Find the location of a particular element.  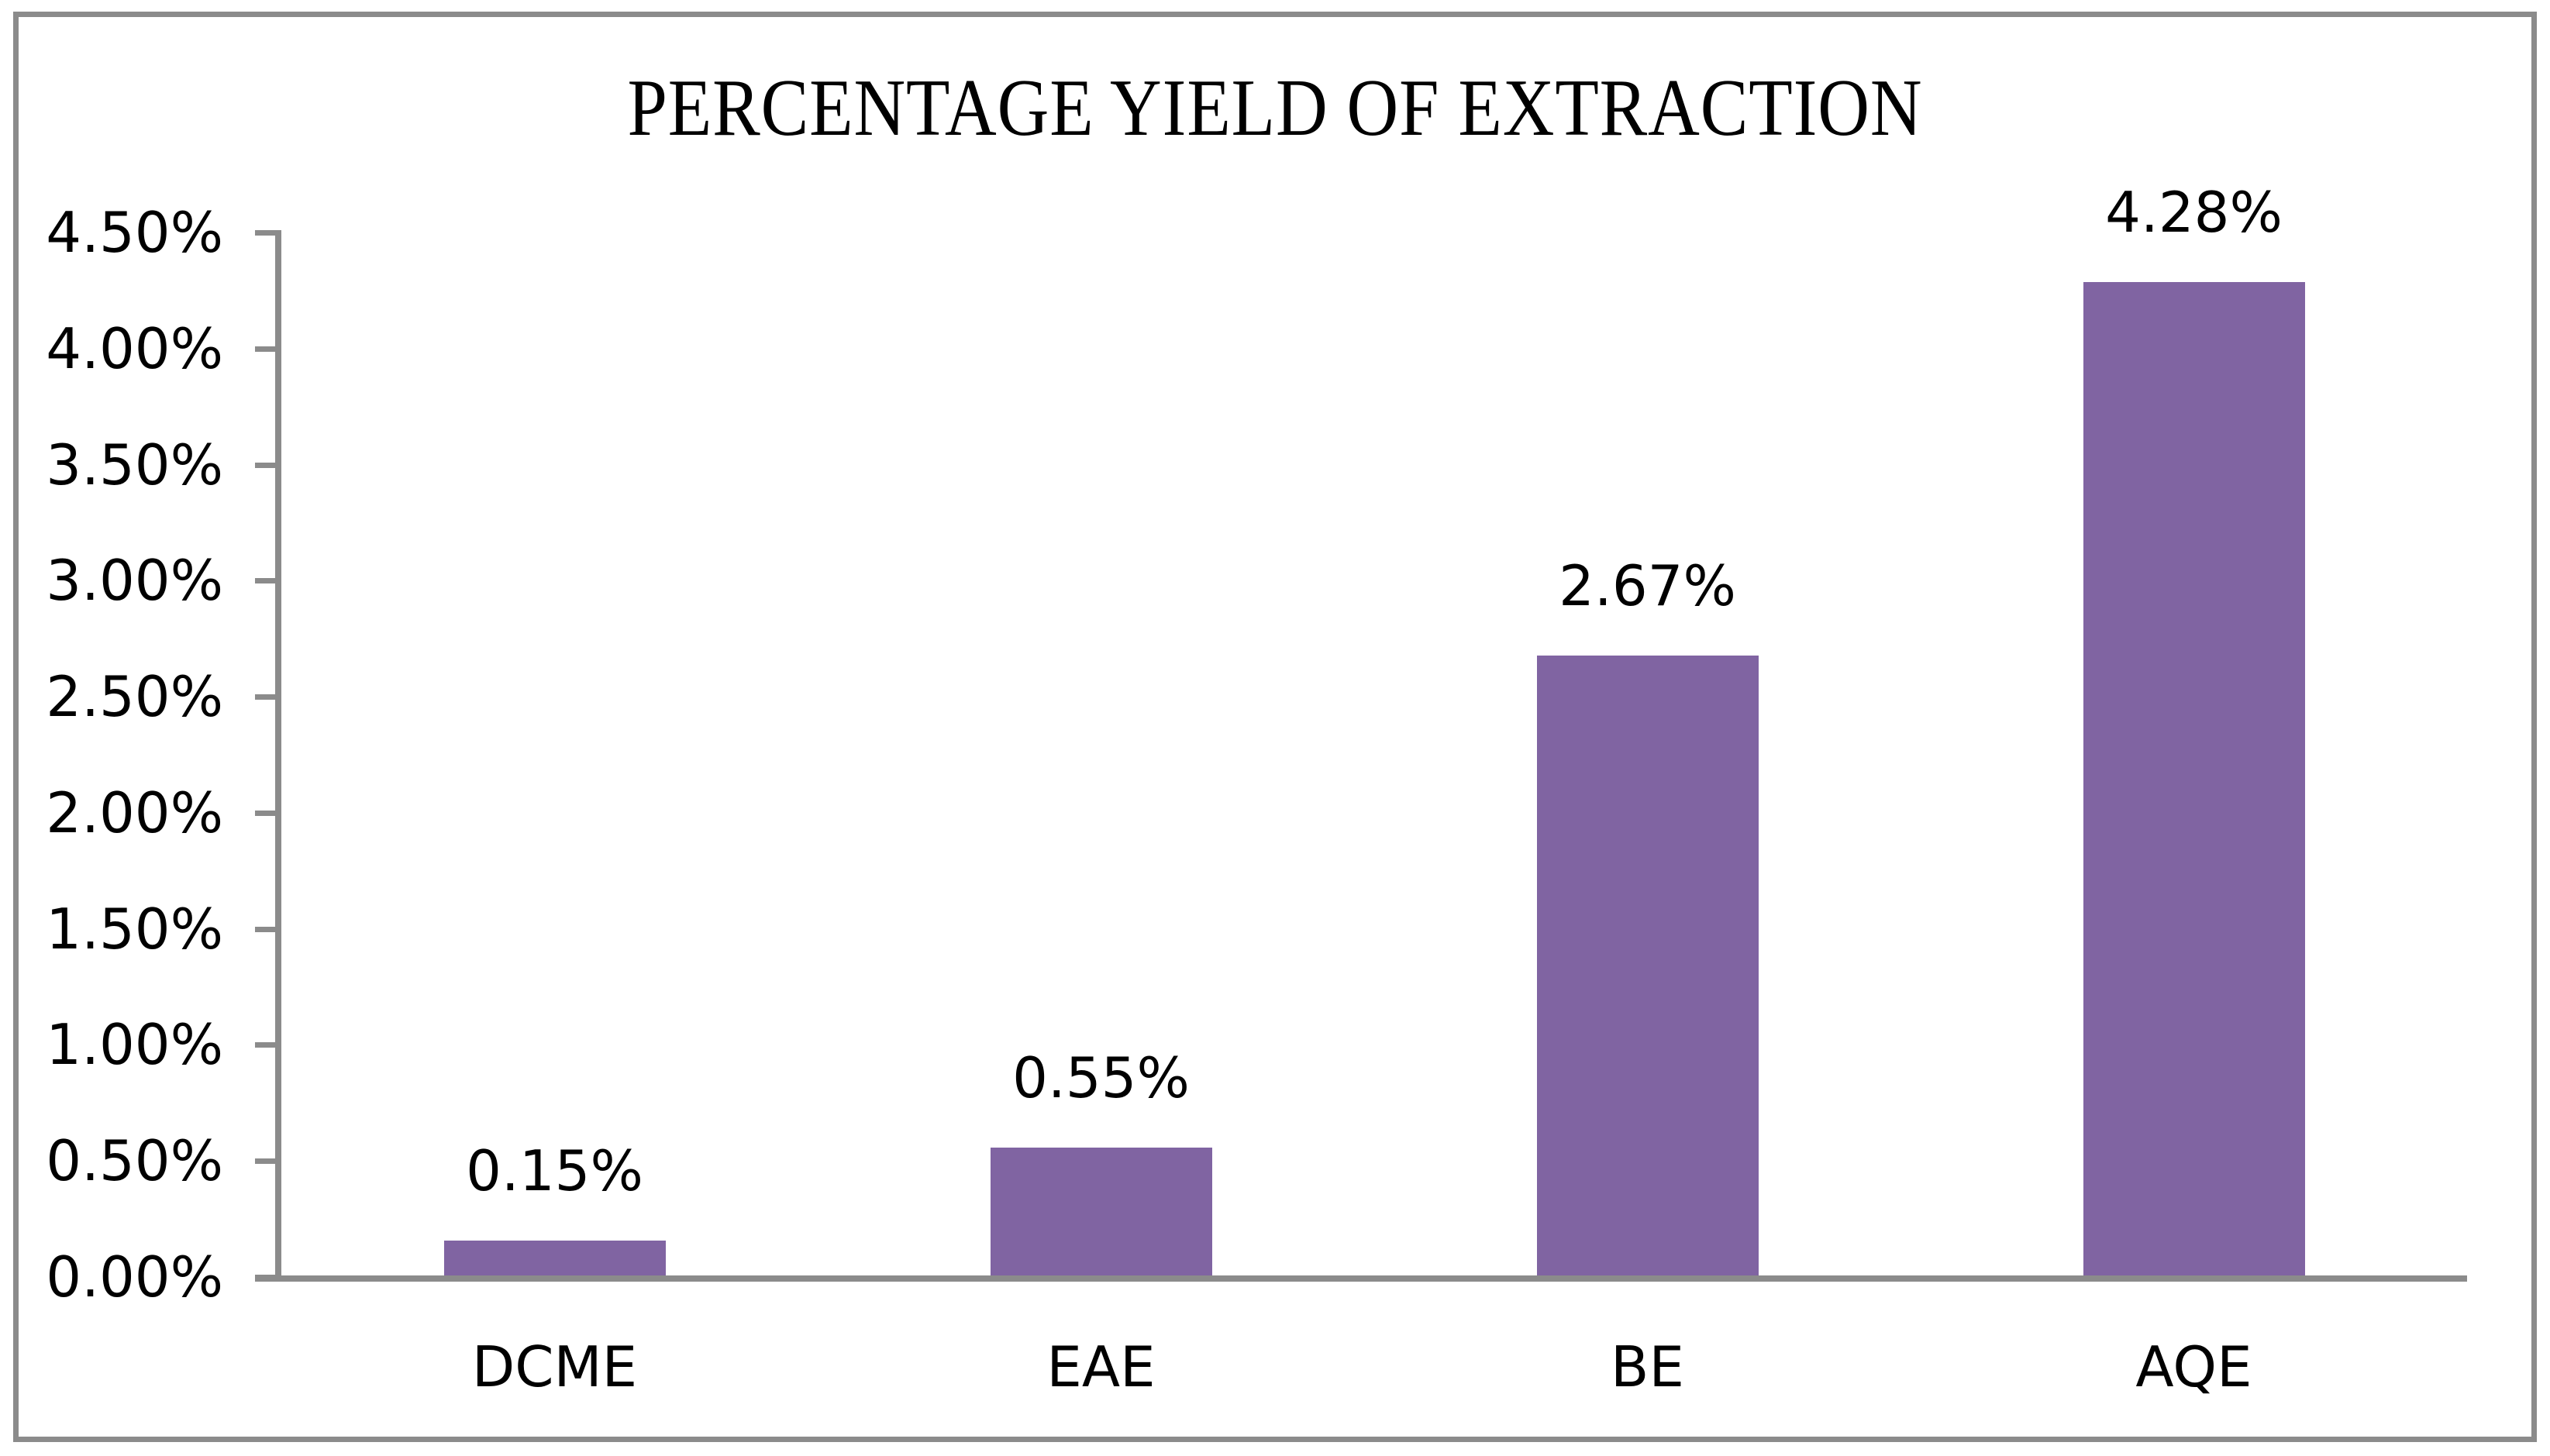

y-tick-label: 4.00% is located at coordinates (134, 348).